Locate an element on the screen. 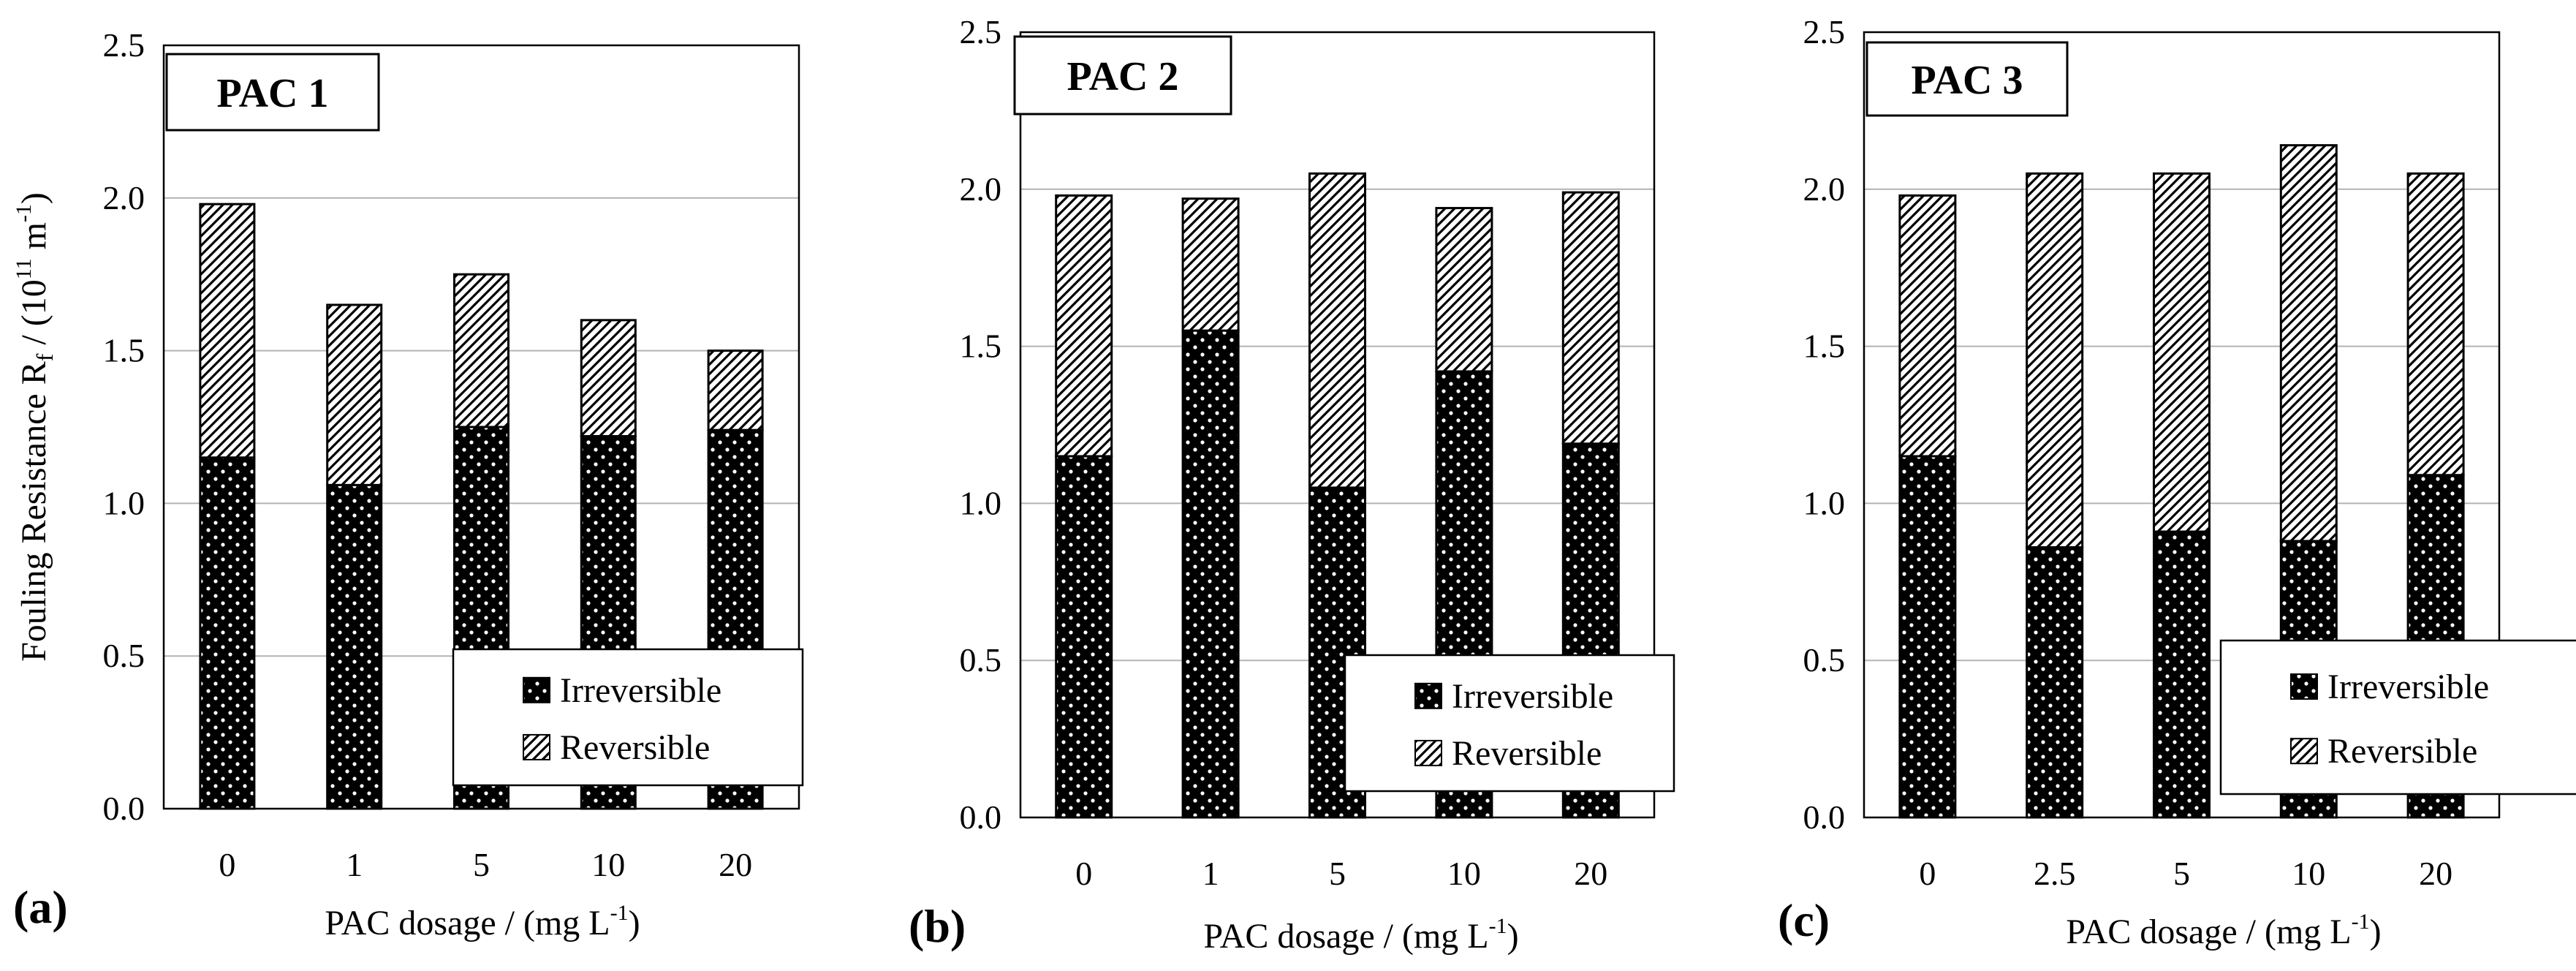 The width and height of the screenshot is (2576, 971). panel-label: (c) is located at coordinates (1804, 920).